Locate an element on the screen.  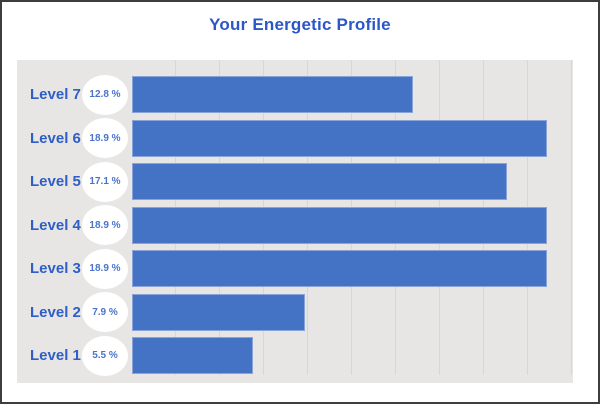
level-label: Level 4 is located at coordinates (55, 225).